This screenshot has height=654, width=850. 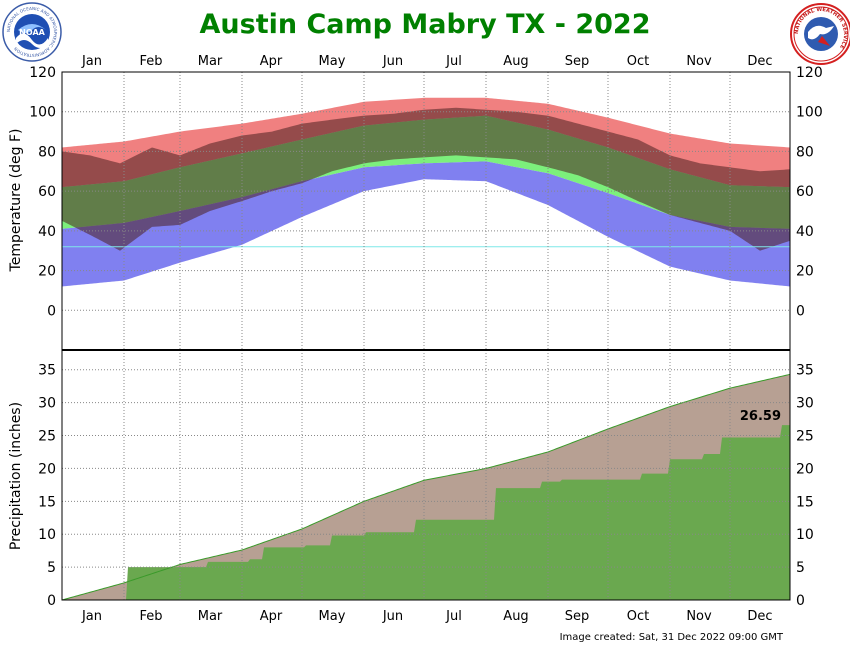 I want to click on precipitation-tick-label-left: 15, so click(x=47, y=502).